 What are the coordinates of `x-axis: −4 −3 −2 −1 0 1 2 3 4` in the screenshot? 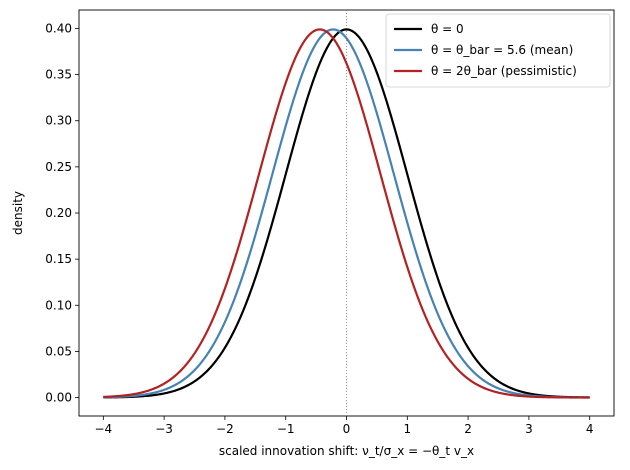 It's located at (344, 426).